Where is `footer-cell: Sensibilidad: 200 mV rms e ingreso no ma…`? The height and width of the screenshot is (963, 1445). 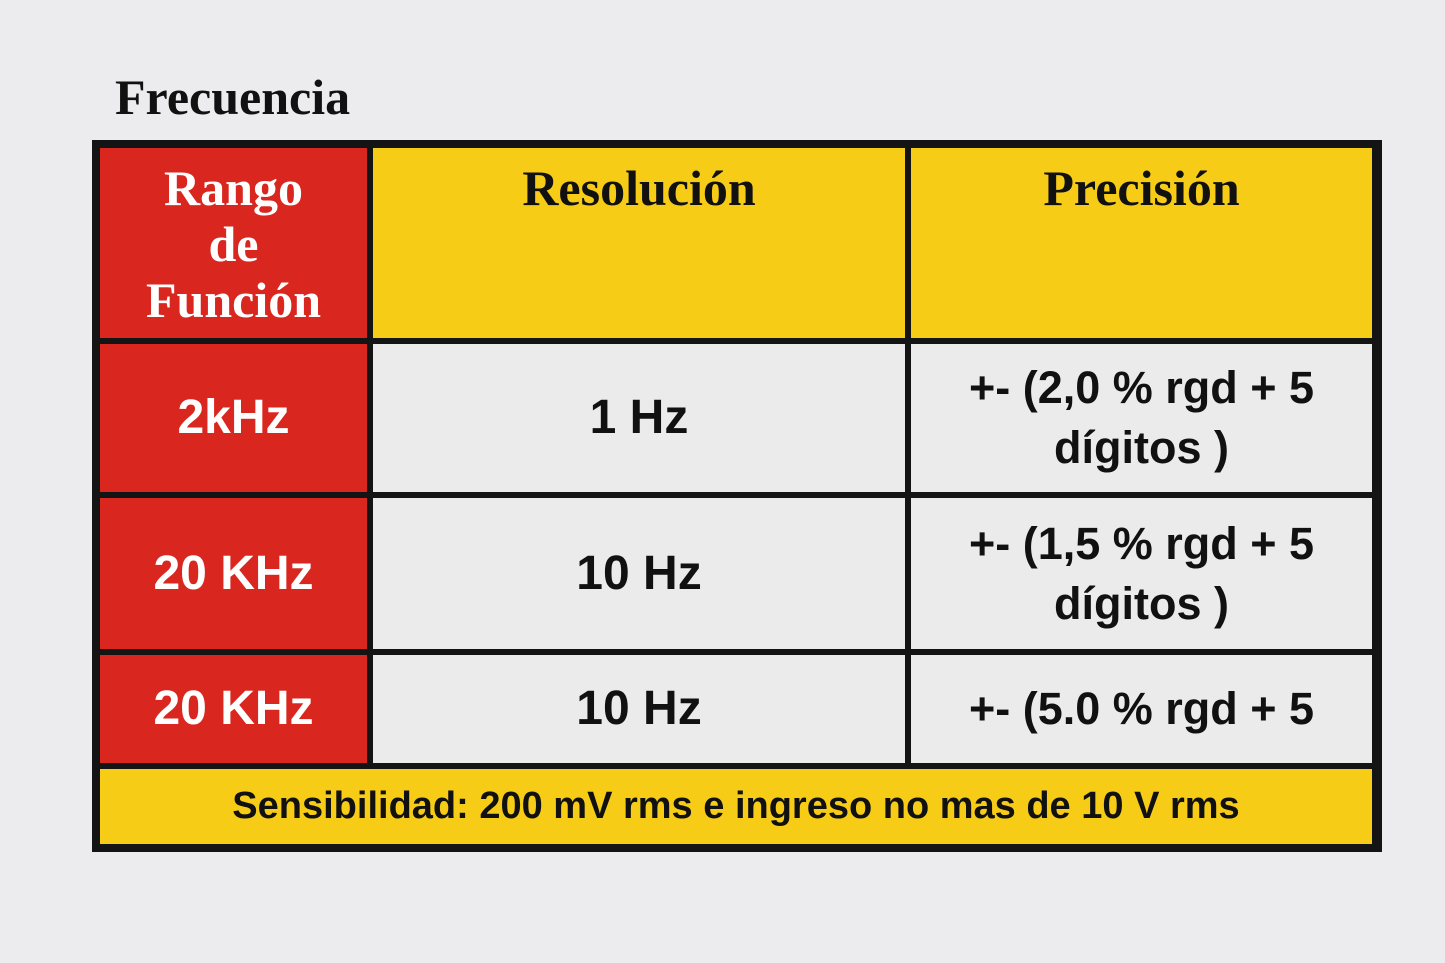 footer-cell: Sensibilidad: 200 mV rms e ingreso no ma… is located at coordinates (736, 806).